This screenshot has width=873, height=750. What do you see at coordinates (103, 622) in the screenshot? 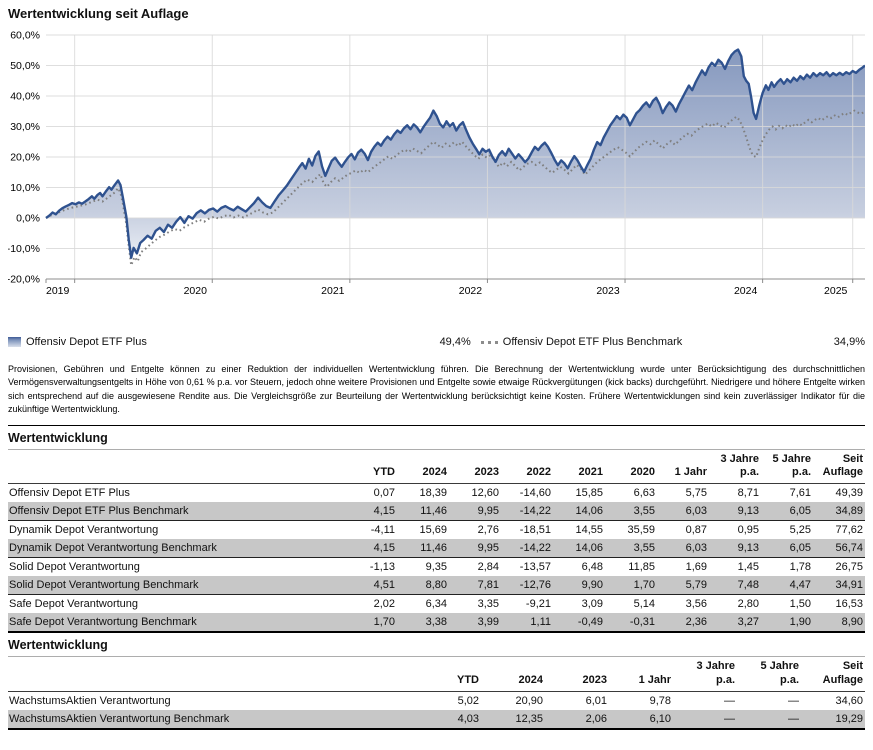
I see `row-label: Safe Depot Verantwortung Benchmark` at bounding box center [103, 622].